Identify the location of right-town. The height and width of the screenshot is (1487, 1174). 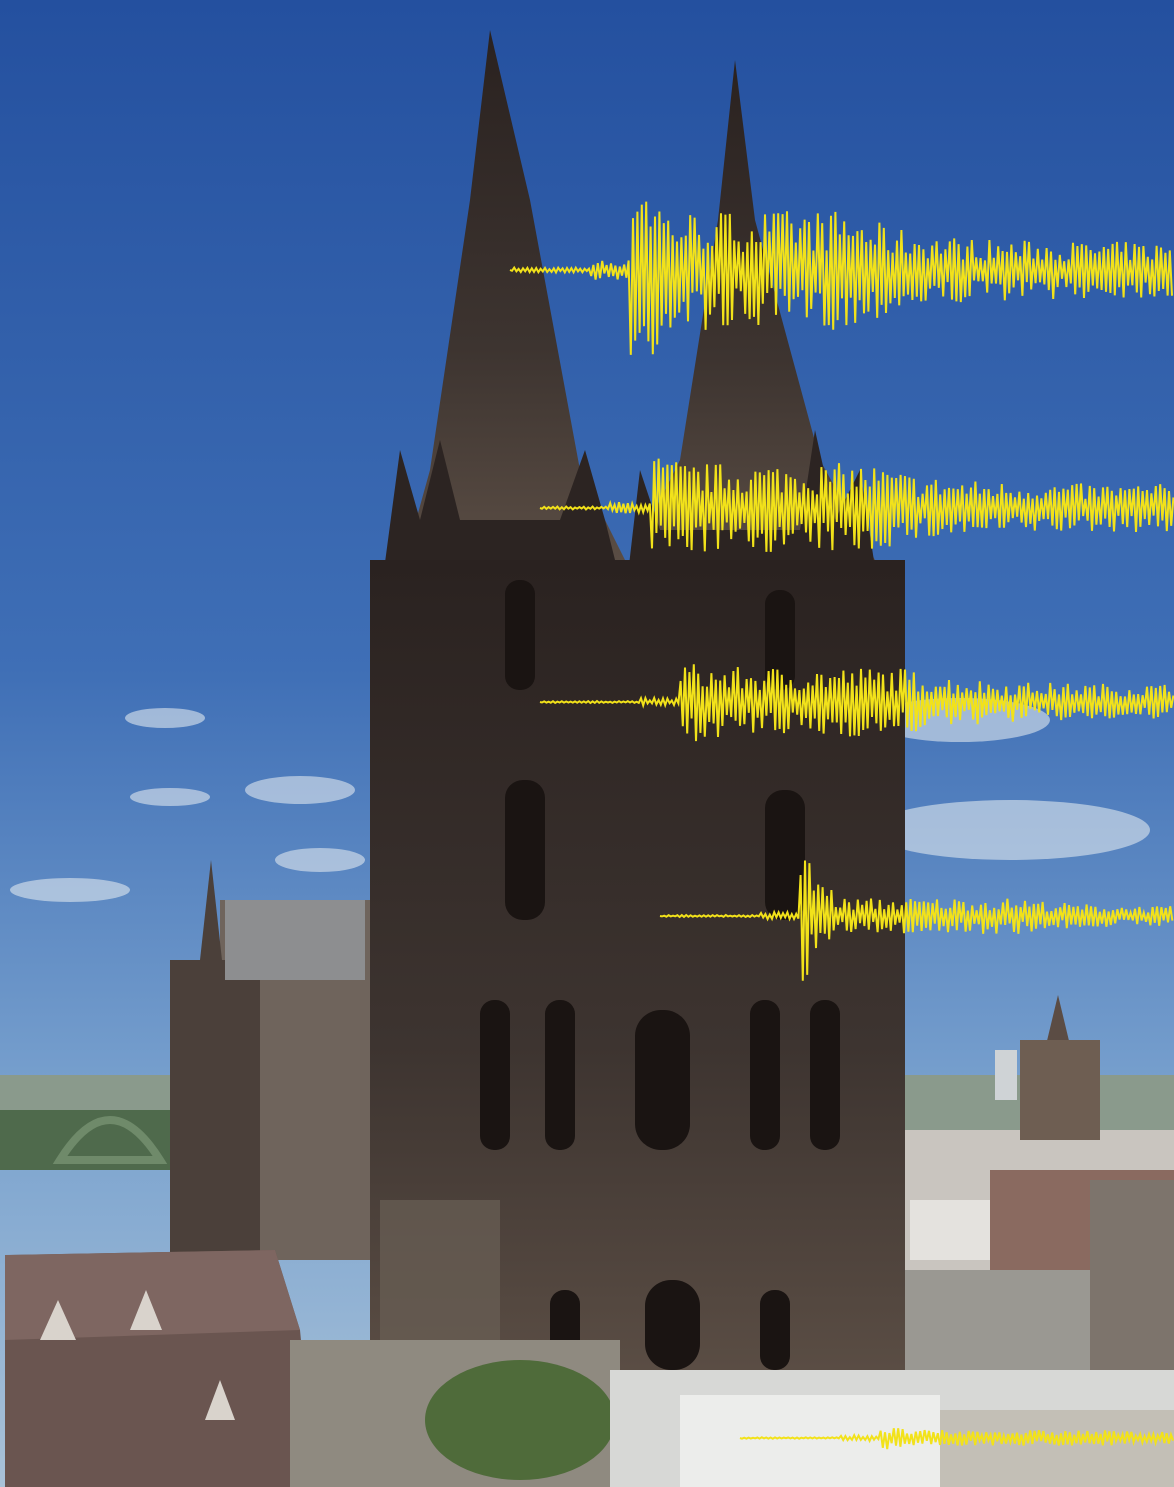
(1039, 1202).